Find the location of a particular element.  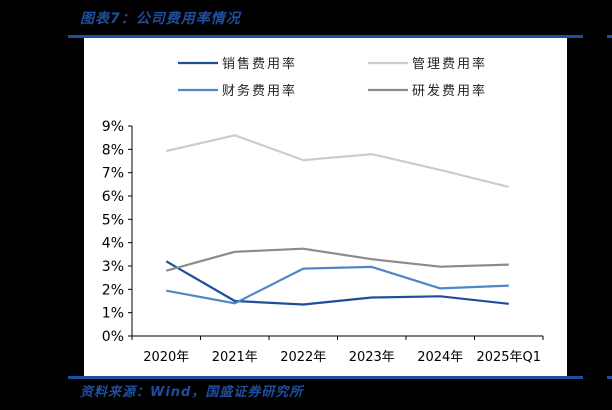

legend-label: 财务费用率 is located at coordinates (259, 91).